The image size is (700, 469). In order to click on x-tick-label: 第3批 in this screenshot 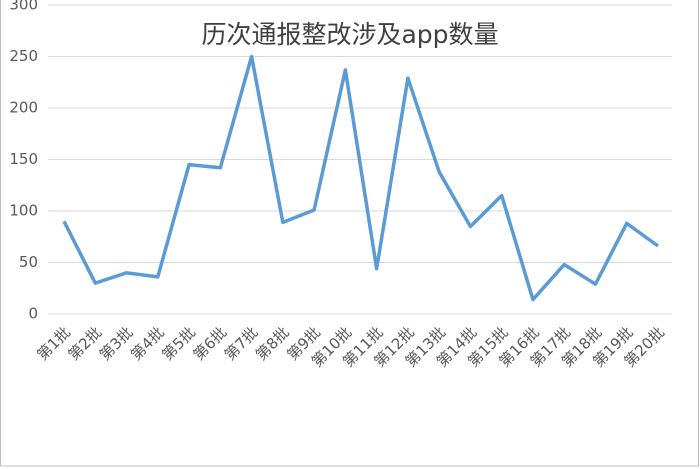, I will do `click(116, 343)`.